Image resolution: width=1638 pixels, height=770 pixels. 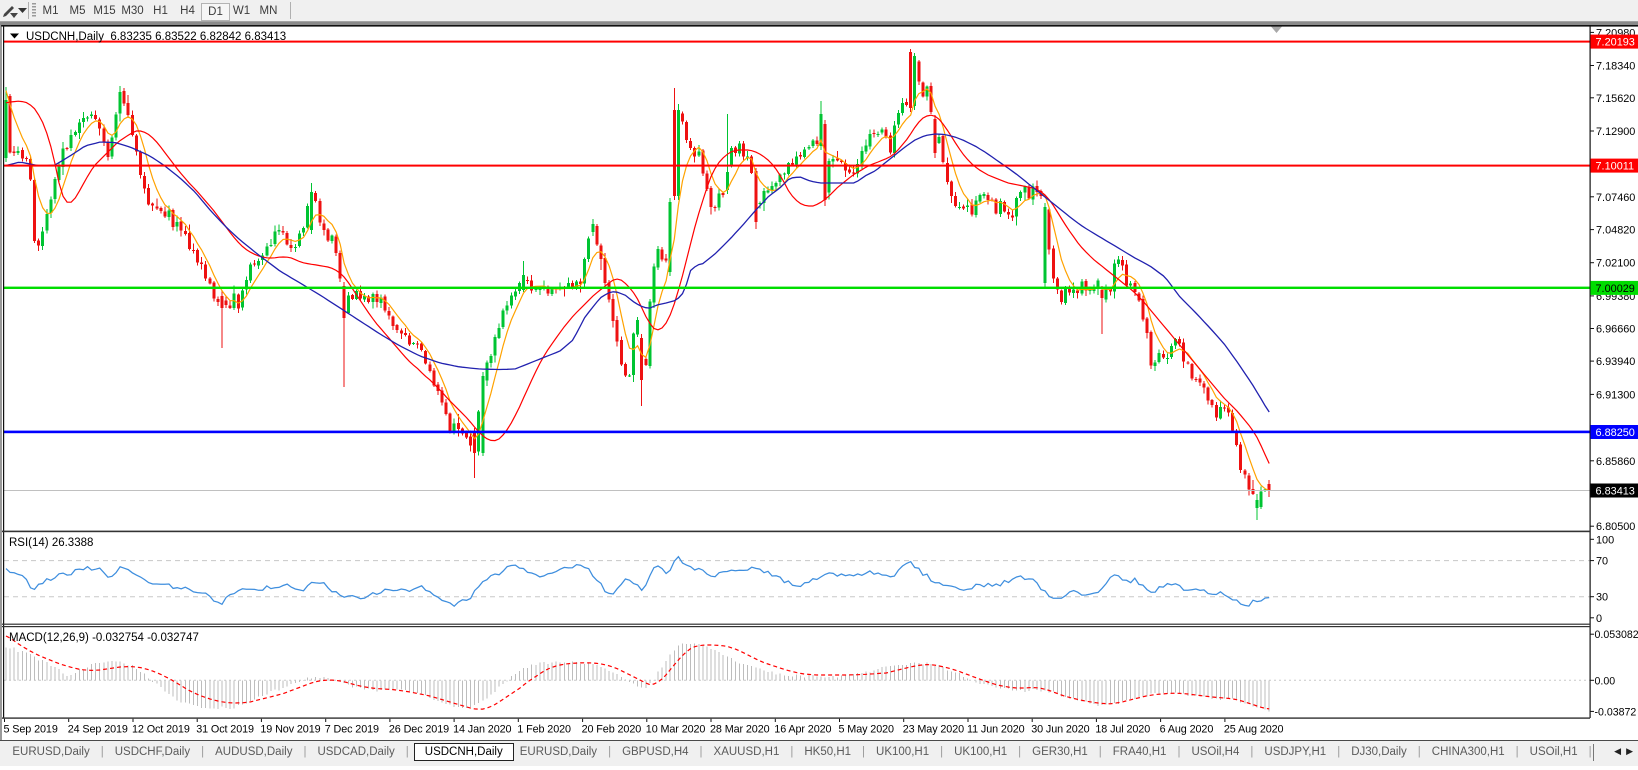 What do you see at coordinates (352, 730) in the screenshot?
I see `svg-text: 7 Dec 2019` at bounding box center [352, 730].